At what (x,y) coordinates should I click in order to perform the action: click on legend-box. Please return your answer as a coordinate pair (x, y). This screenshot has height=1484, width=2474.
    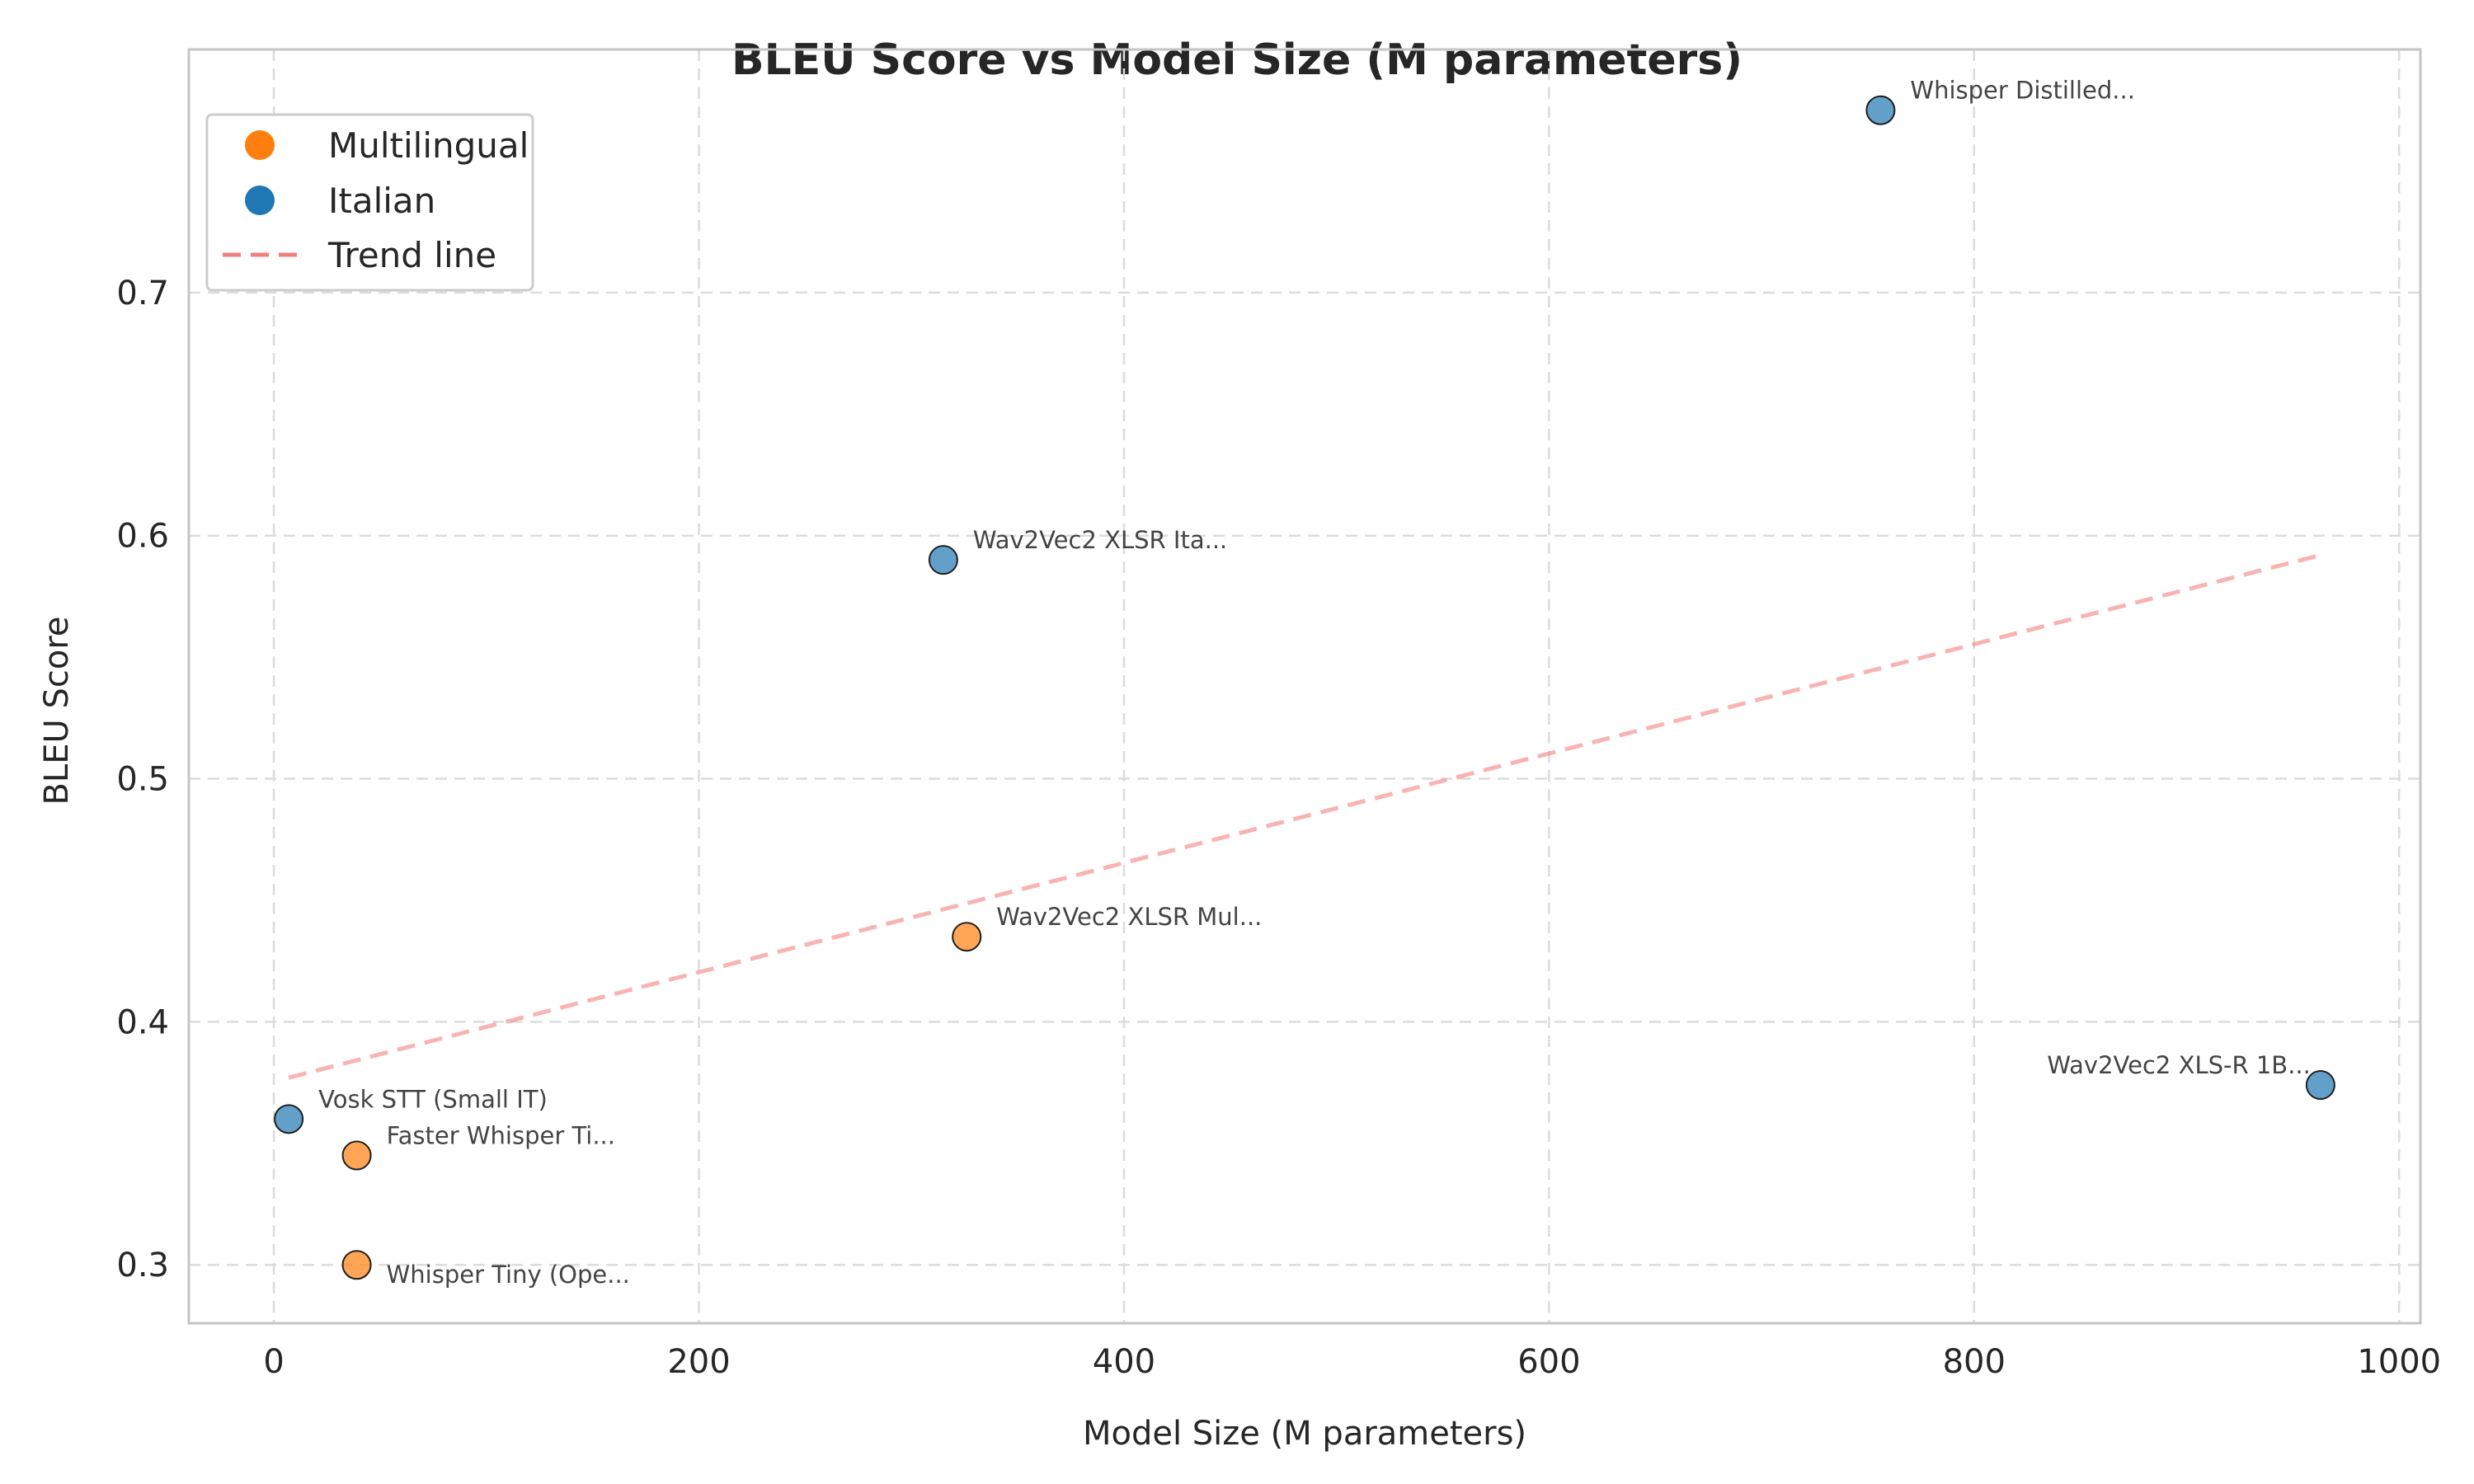
    Looking at the image, I should click on (369, 202).